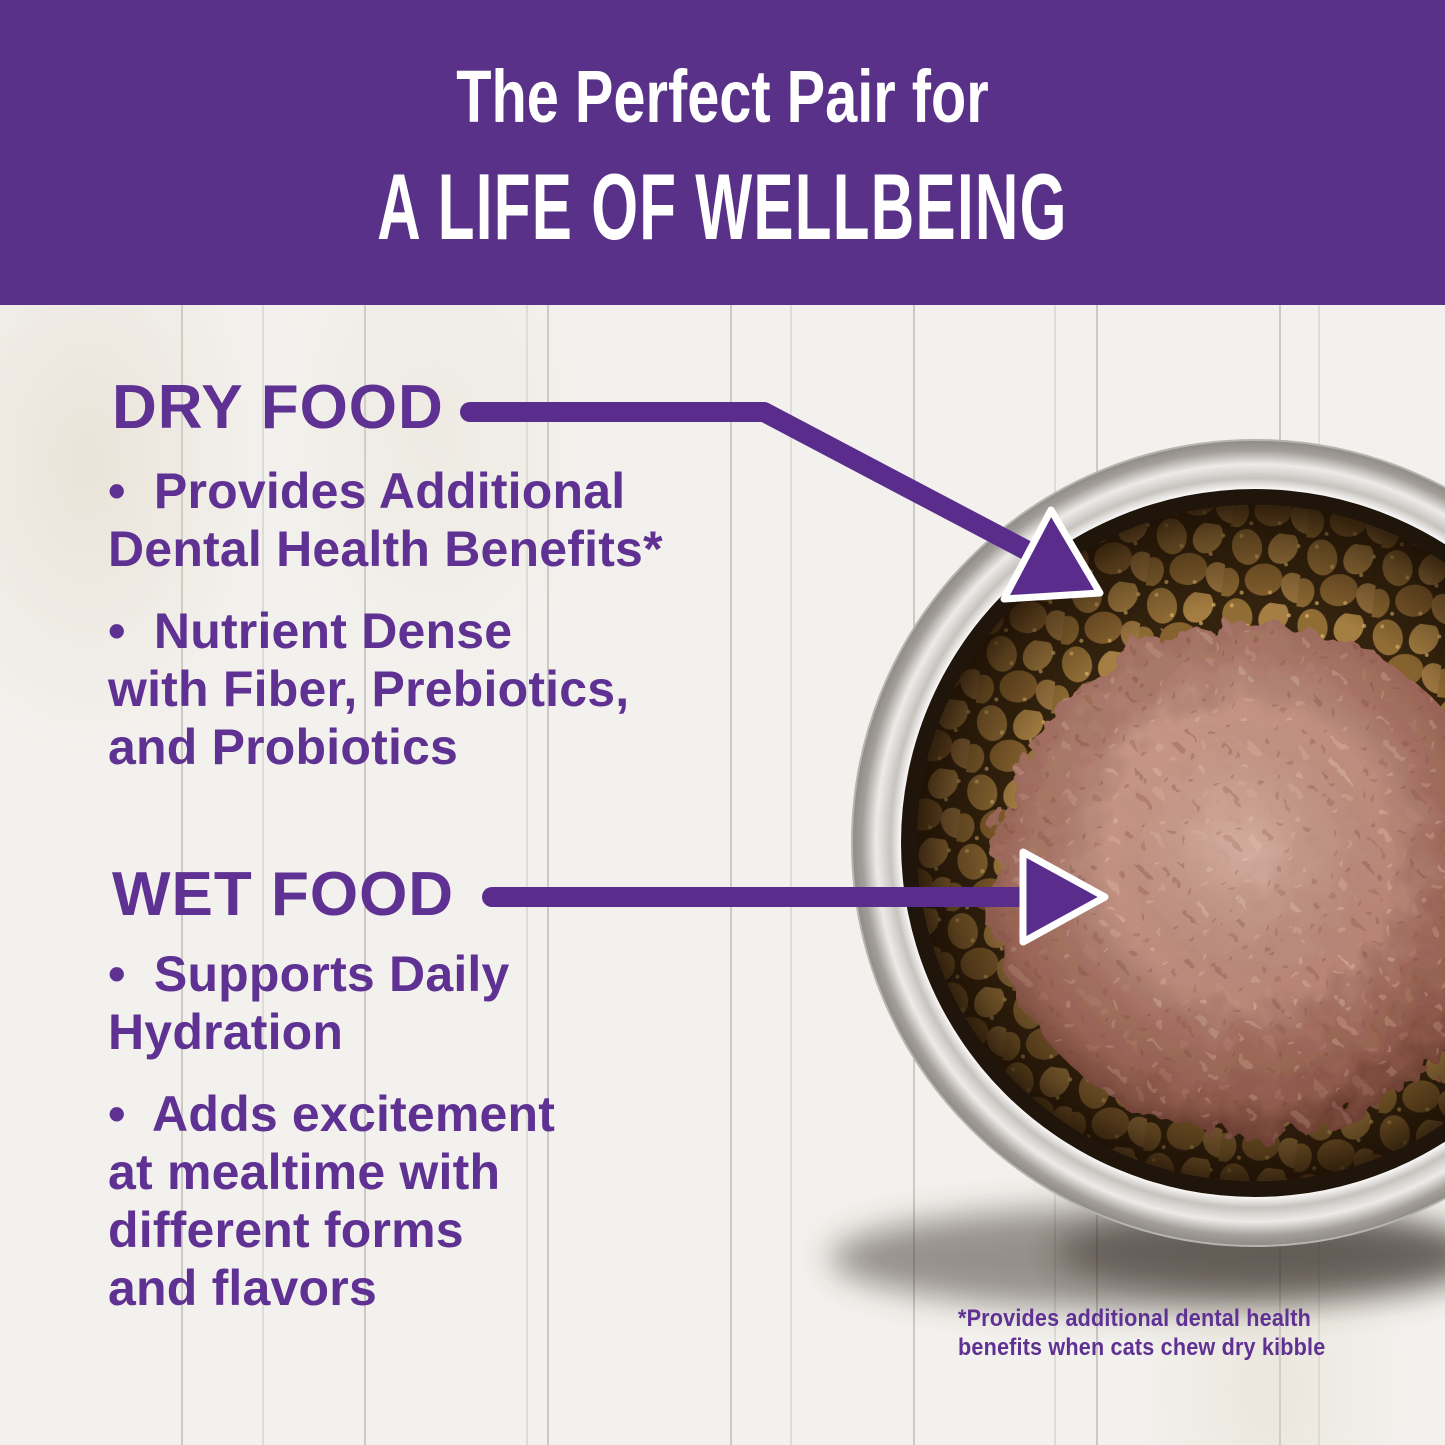 Image resolution: width=1445 pixels, height=1445 pixels. What do you see at coordinates (722, 96) in the screenshot?
I see `header-line1: The Perfect Pair for` at bounding box center [722, 96].